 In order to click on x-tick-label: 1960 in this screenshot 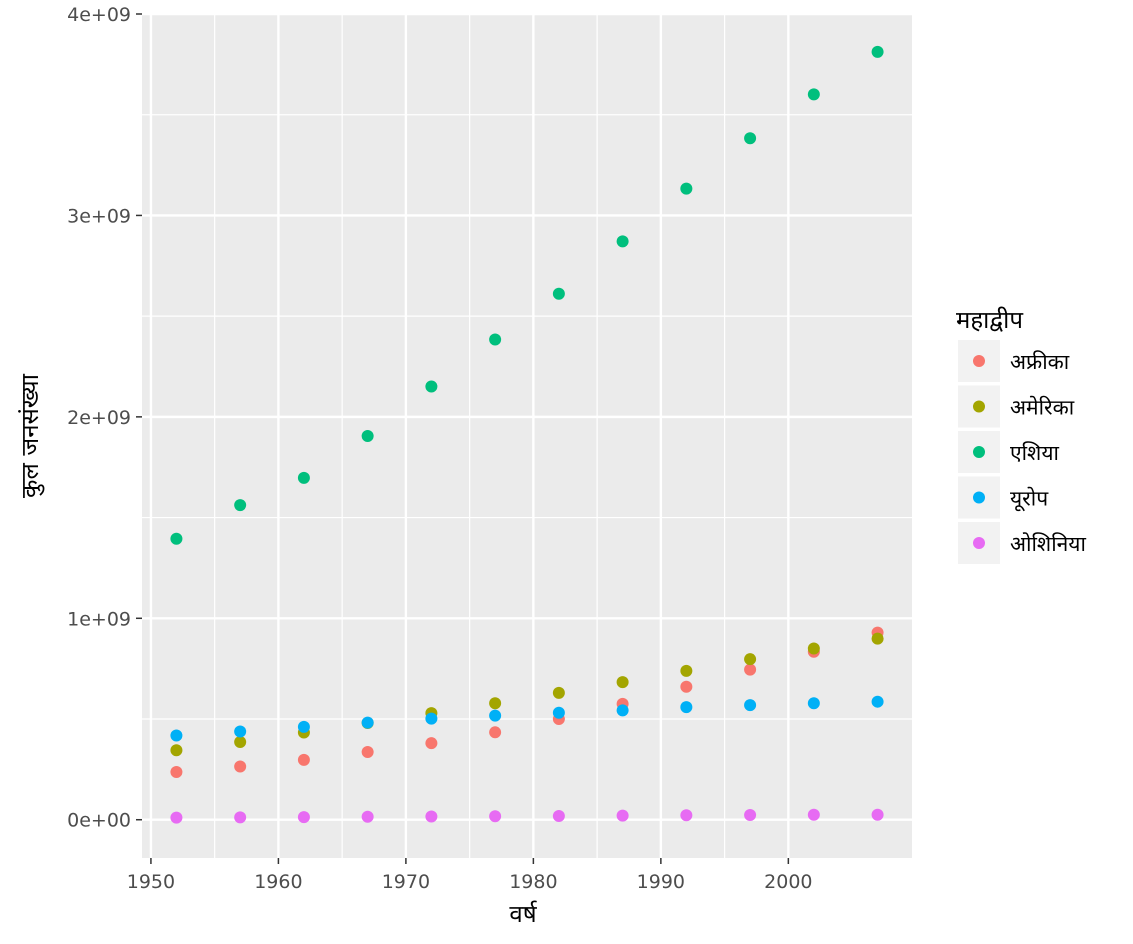, I will do `click(278, 882)`.